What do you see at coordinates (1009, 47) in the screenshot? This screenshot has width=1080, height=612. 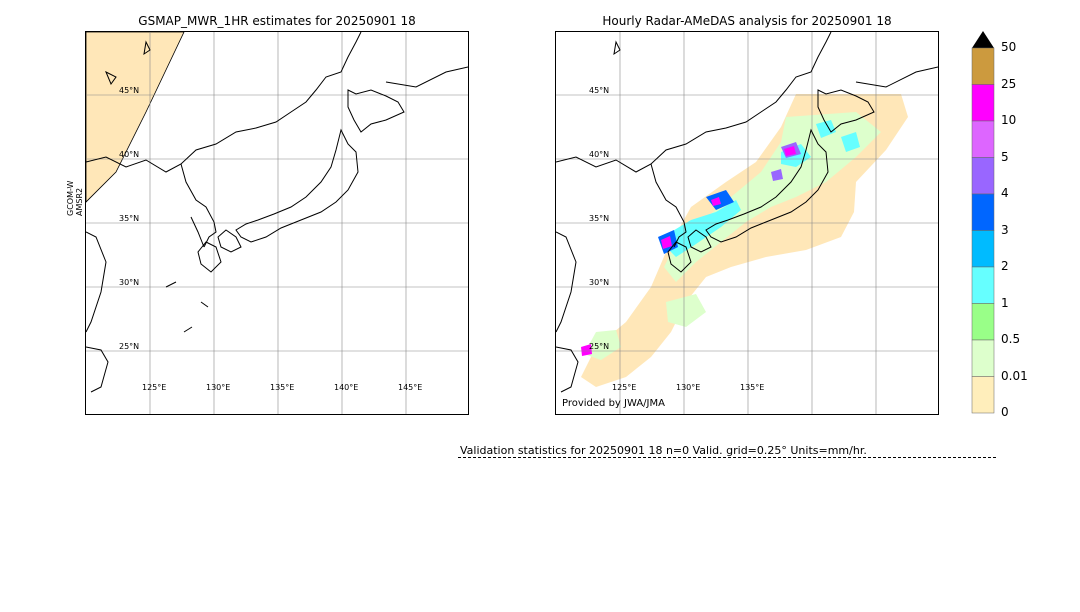 I see `colorbar-tick-label: 50` at bounding box center [1009, 47].